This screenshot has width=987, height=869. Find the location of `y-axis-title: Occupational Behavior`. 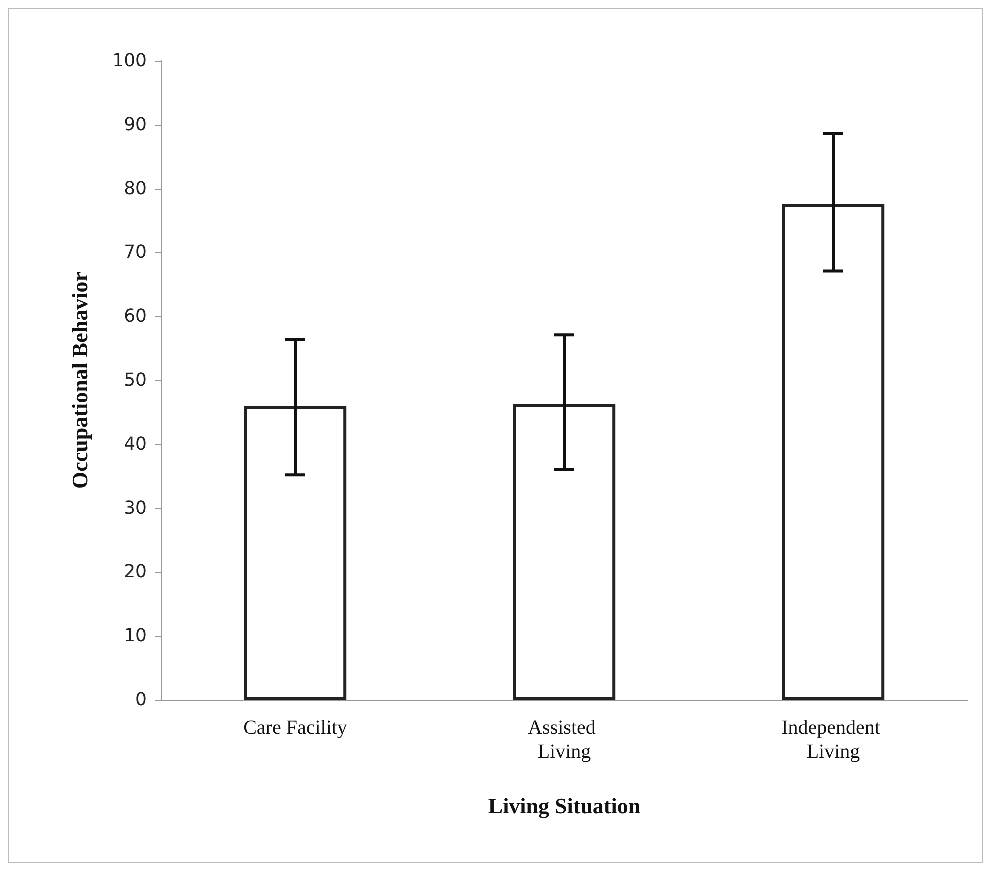

y-axis-title: Occupational Behavior is located at coordinates (80, 380).